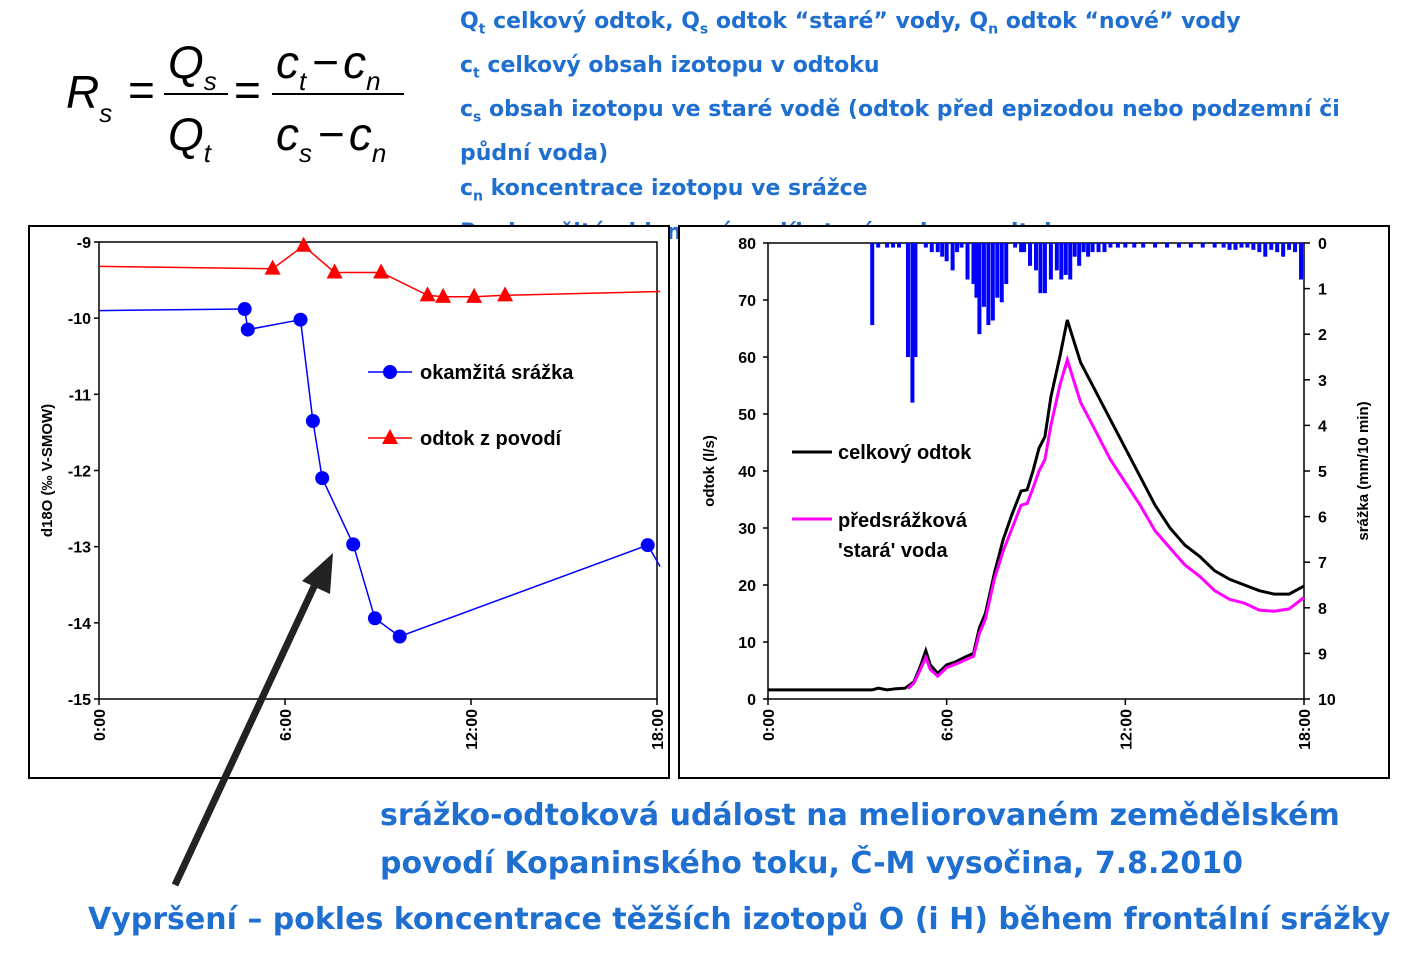 This screenshot has height=954, width=1410. I want to click on formula-den1: Qt, so click(190, 138).